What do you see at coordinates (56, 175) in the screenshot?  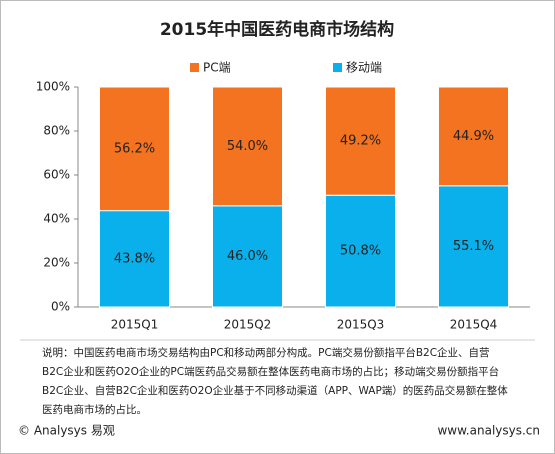 I see `y-tick-label: 60%` at bounding box center [56, 175].